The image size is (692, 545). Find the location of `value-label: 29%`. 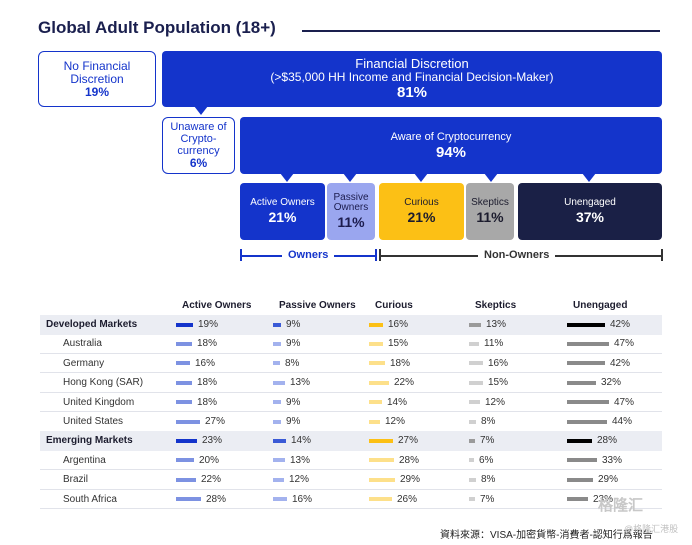

value-label: 29% is located at coordinates (608, 480).